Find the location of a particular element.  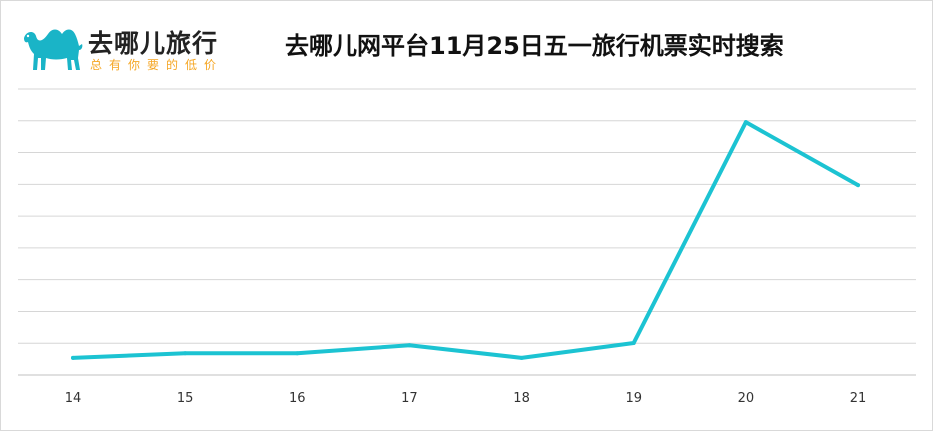

x-tick-label: 19 is located at coordinates (633, 398).